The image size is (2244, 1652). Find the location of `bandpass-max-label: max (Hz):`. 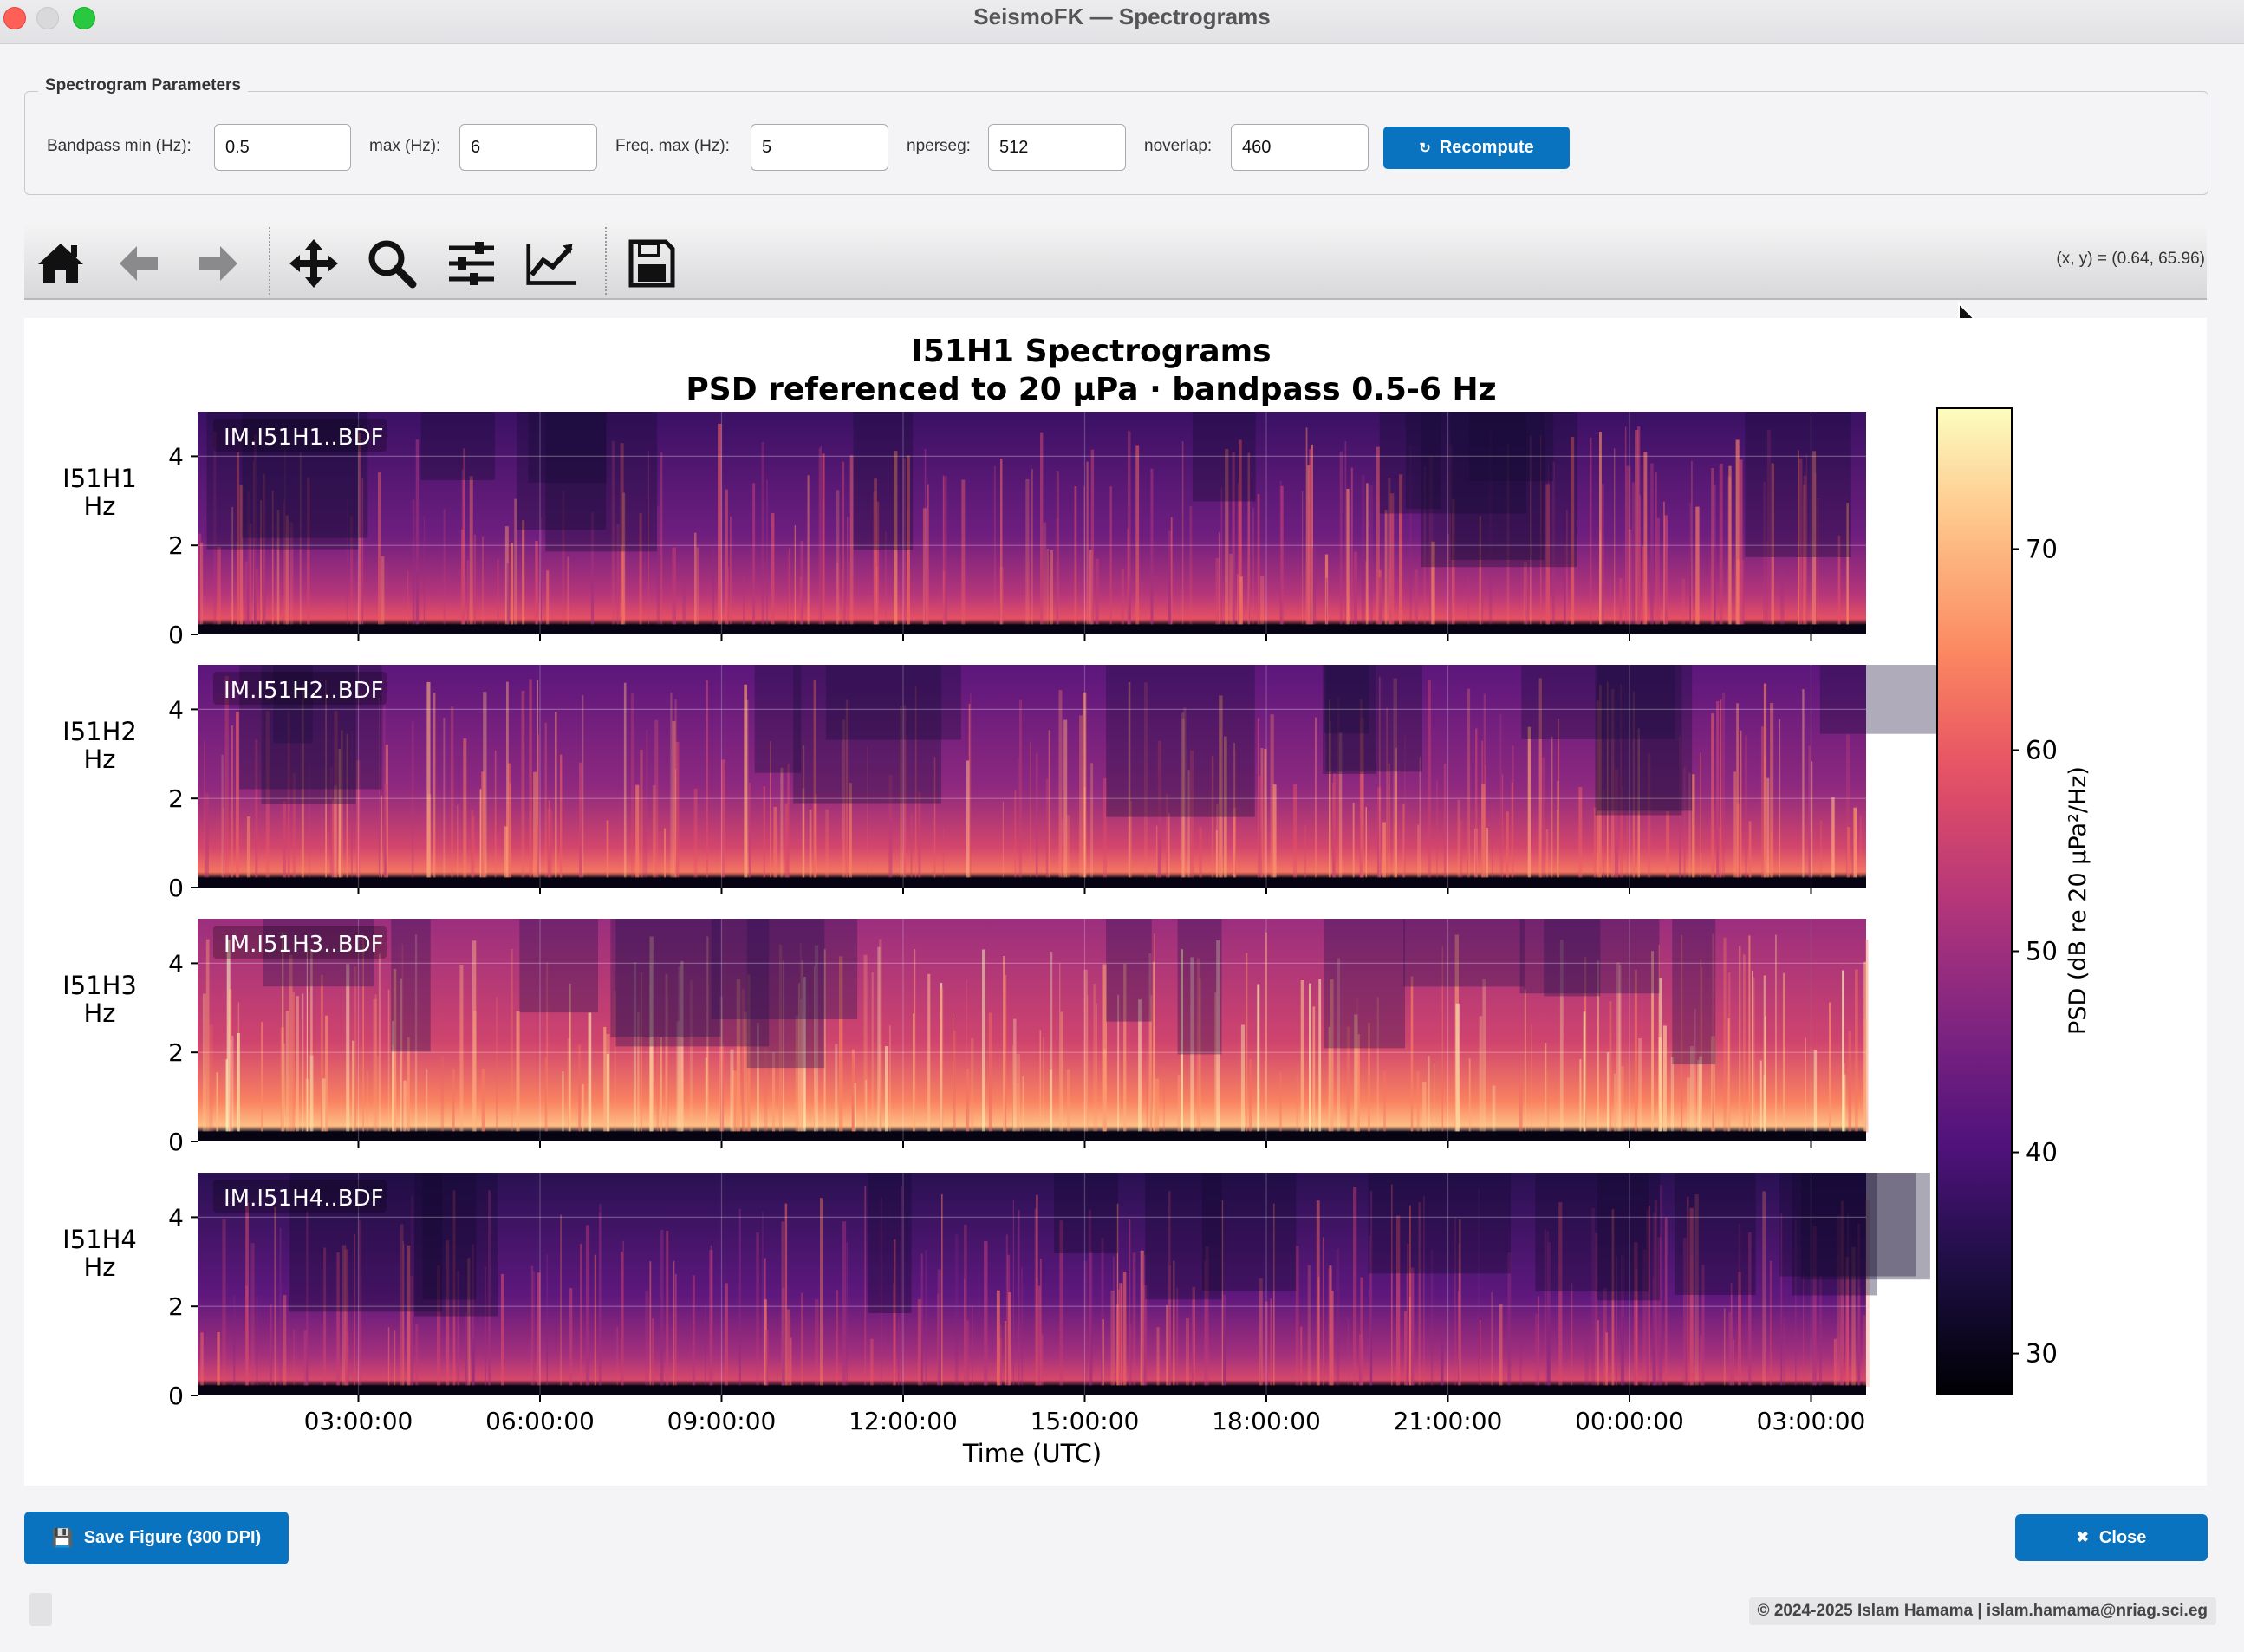

bandpass-max-label: max (Hz): is located at coordinates (405, 146).